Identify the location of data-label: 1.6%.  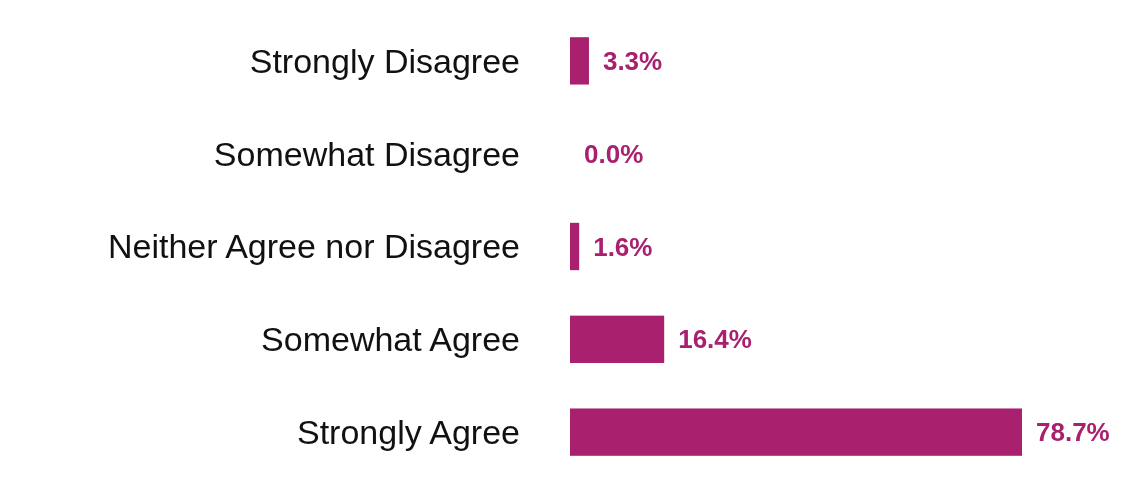
(623, 246).